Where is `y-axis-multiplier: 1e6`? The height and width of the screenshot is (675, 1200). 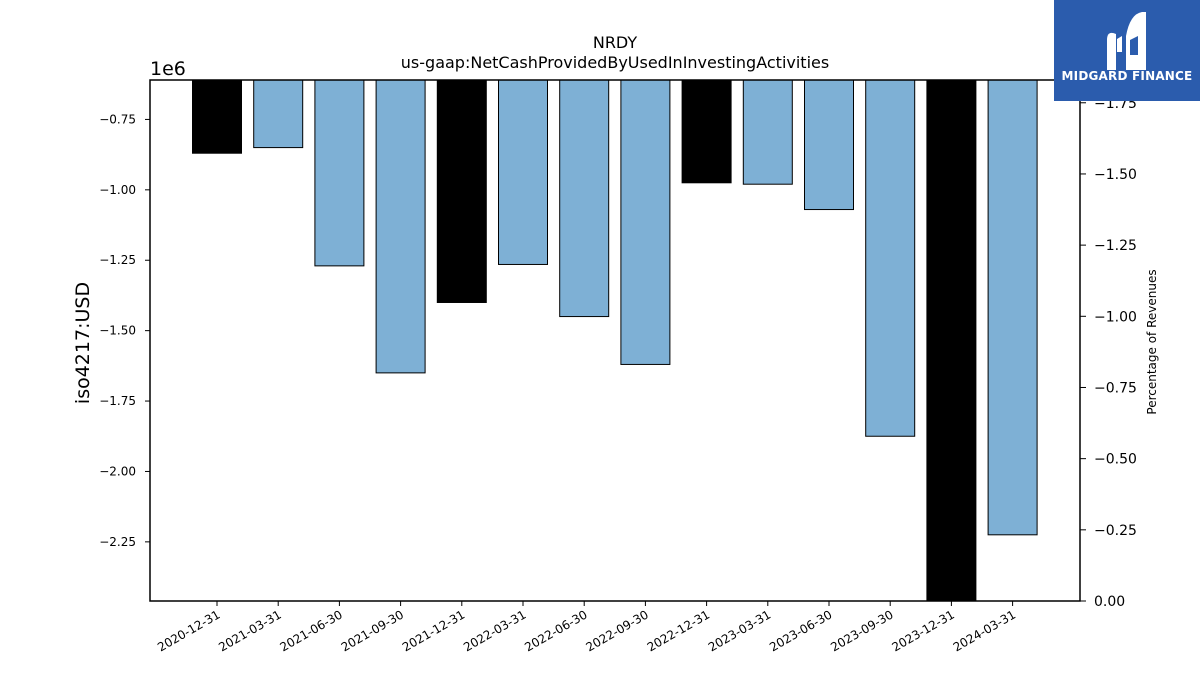 y-axis-multiplier: 1e6 is located at coordinates (168, 69).